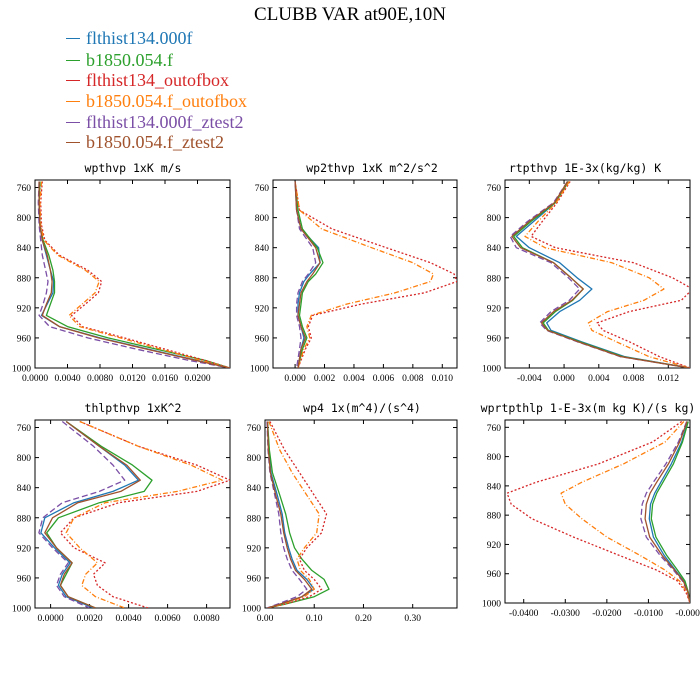 This screenshot has height=700, width=700. I want to click on x-tick-label: 0.002, so click(325, 379).